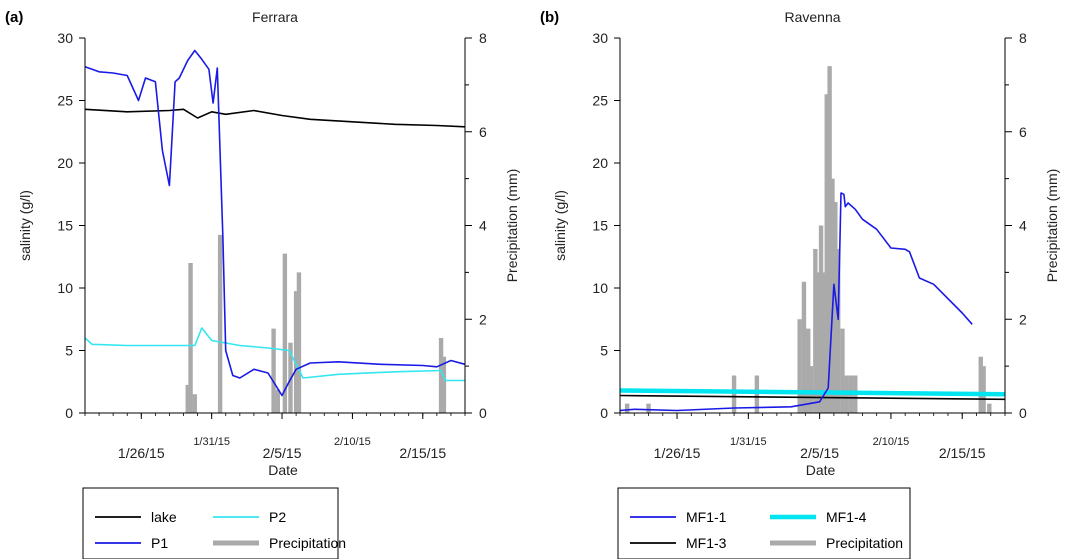 The height and width of the screenshot is (559, 1069). Describe the element at coordinates (275, 17) in the screenshot. I see `chart-title: Ferrara` at that location.